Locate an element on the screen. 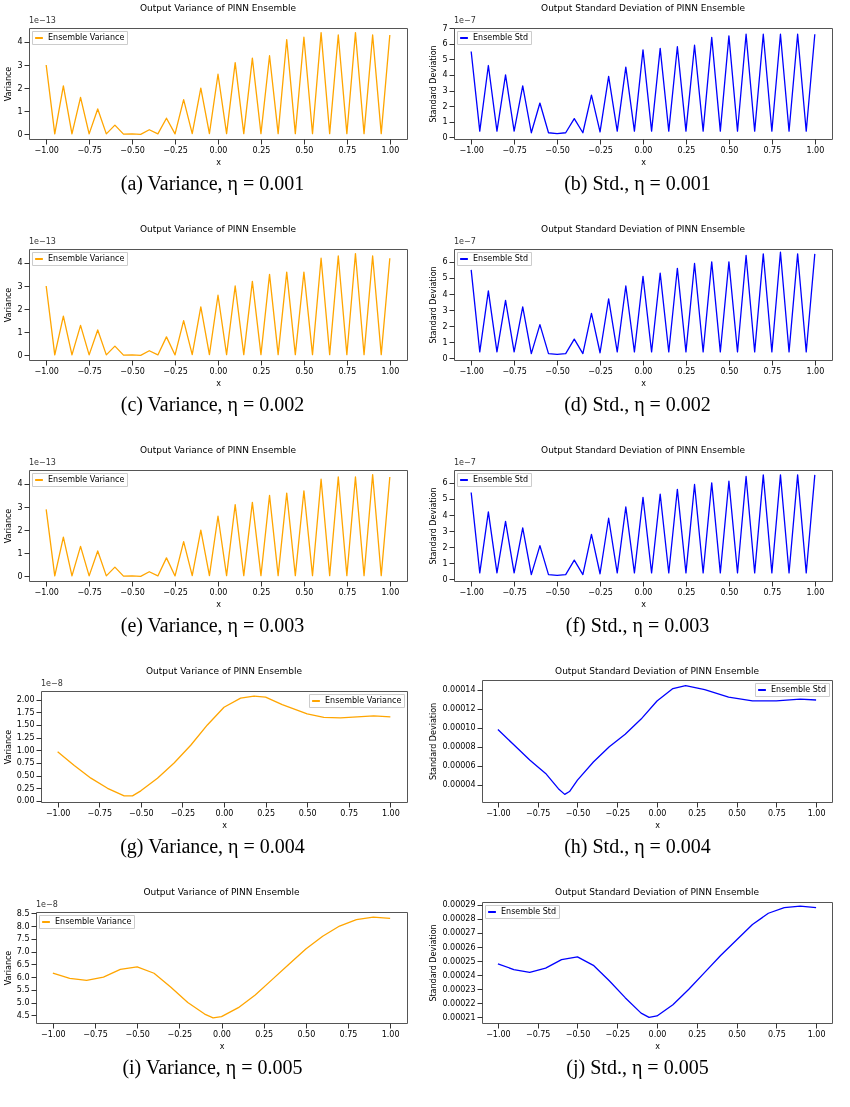 The image size is (850, 1107). y-tick-label: 8.0 is located at coordinates (23, 926).